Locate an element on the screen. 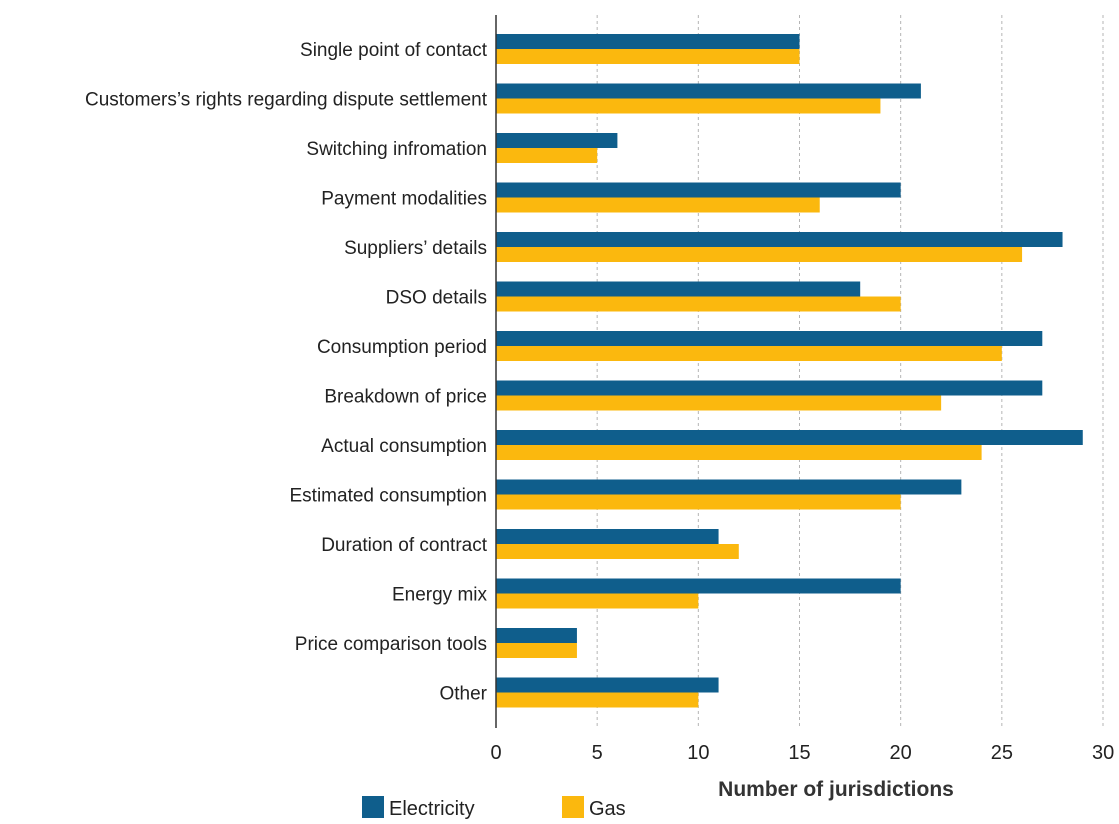 The width and height of the screenshot is (1119, 824). legend-label-gas: Gas is located at coordinates (607, 808).